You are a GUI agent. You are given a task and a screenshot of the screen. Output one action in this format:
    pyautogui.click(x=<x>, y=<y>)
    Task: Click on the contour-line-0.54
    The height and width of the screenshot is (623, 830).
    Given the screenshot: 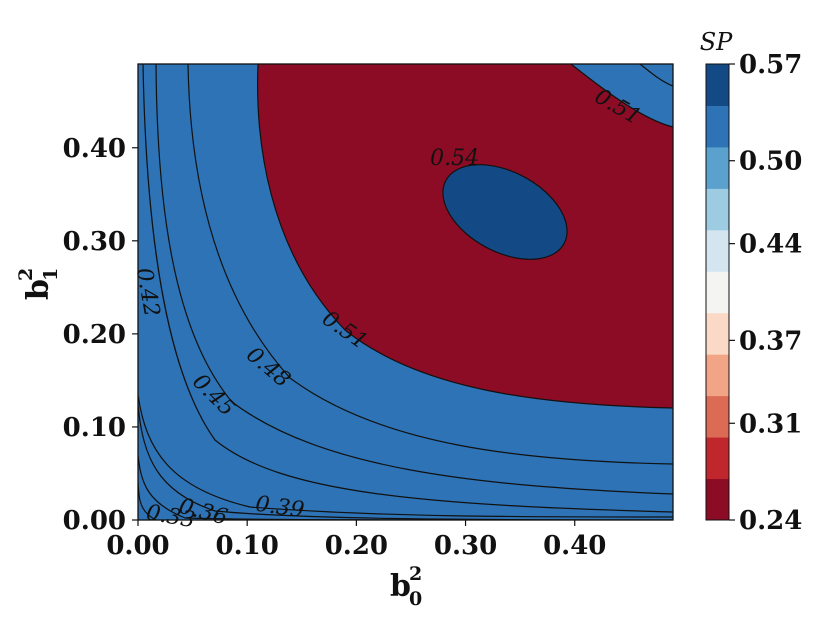 What is the action you would take?
    pyautogui.click(x=505, y=212)
    